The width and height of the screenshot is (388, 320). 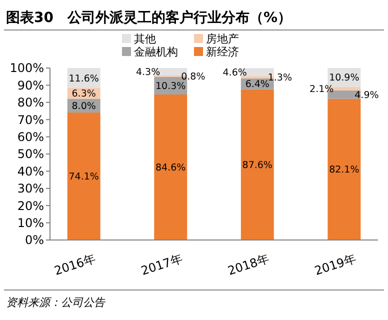 I want to click on y-tick-label: 0%, so click(x=34, y=240).